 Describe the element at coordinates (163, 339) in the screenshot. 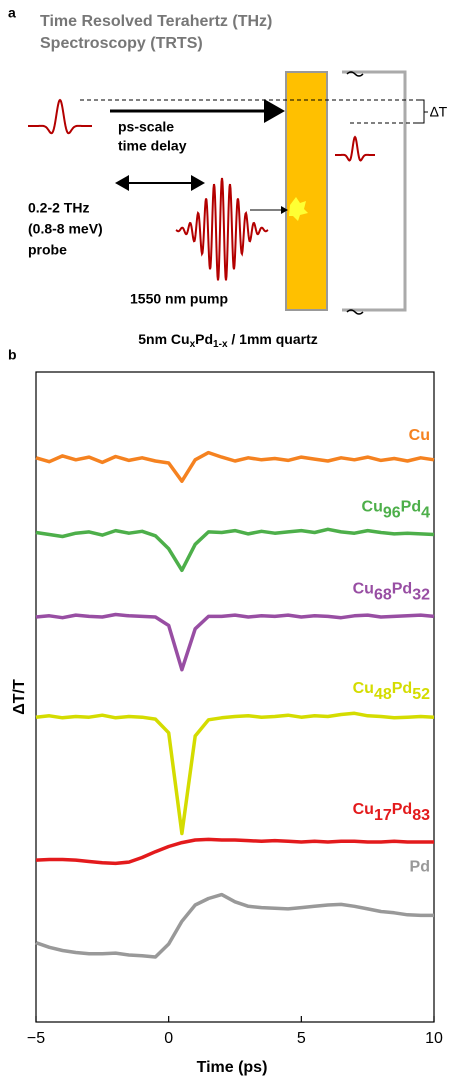

I see `sample-part: 5nm Cu` at that location.